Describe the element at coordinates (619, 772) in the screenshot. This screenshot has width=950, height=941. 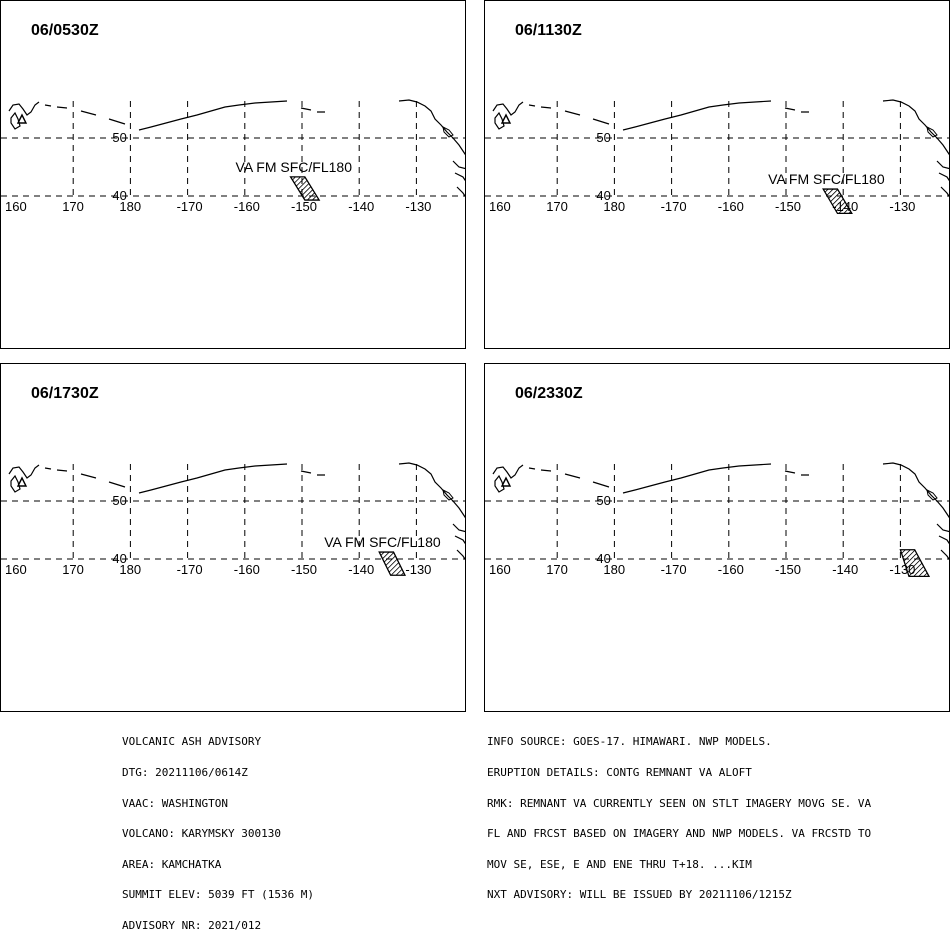
I see `advisory-eruption-details: ERUPTION DETAILS: CONTG REMNANT VA ALOFT` at that location.